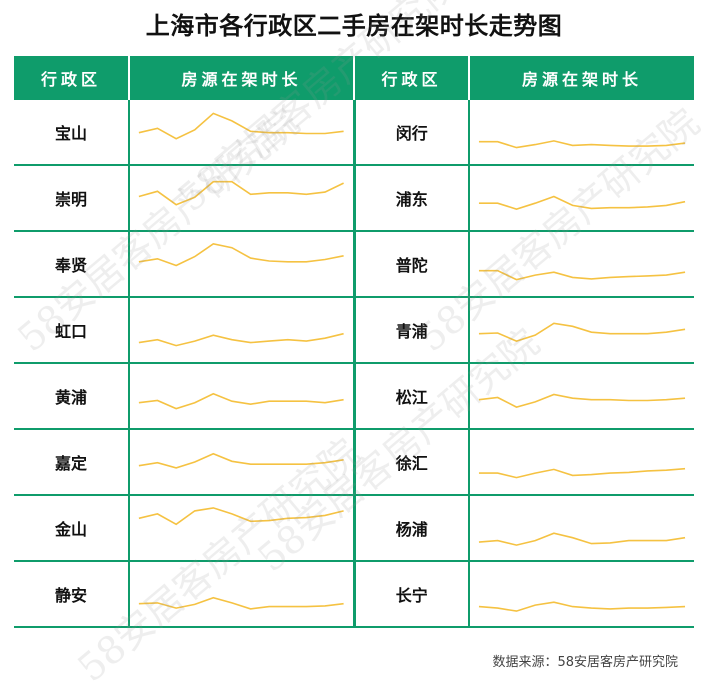  What do you see at coordinates (412, 198) in the screenshot?
I see `district-name: 浦东` at bounding box center [412, 198].